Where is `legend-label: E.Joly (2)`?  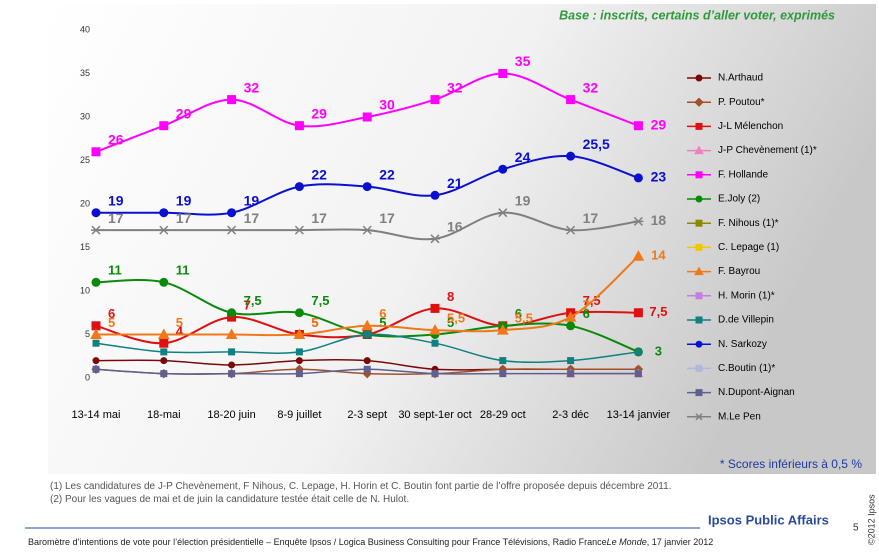
legend-label: E.Joly (2) is located at coordinates (739, 199).